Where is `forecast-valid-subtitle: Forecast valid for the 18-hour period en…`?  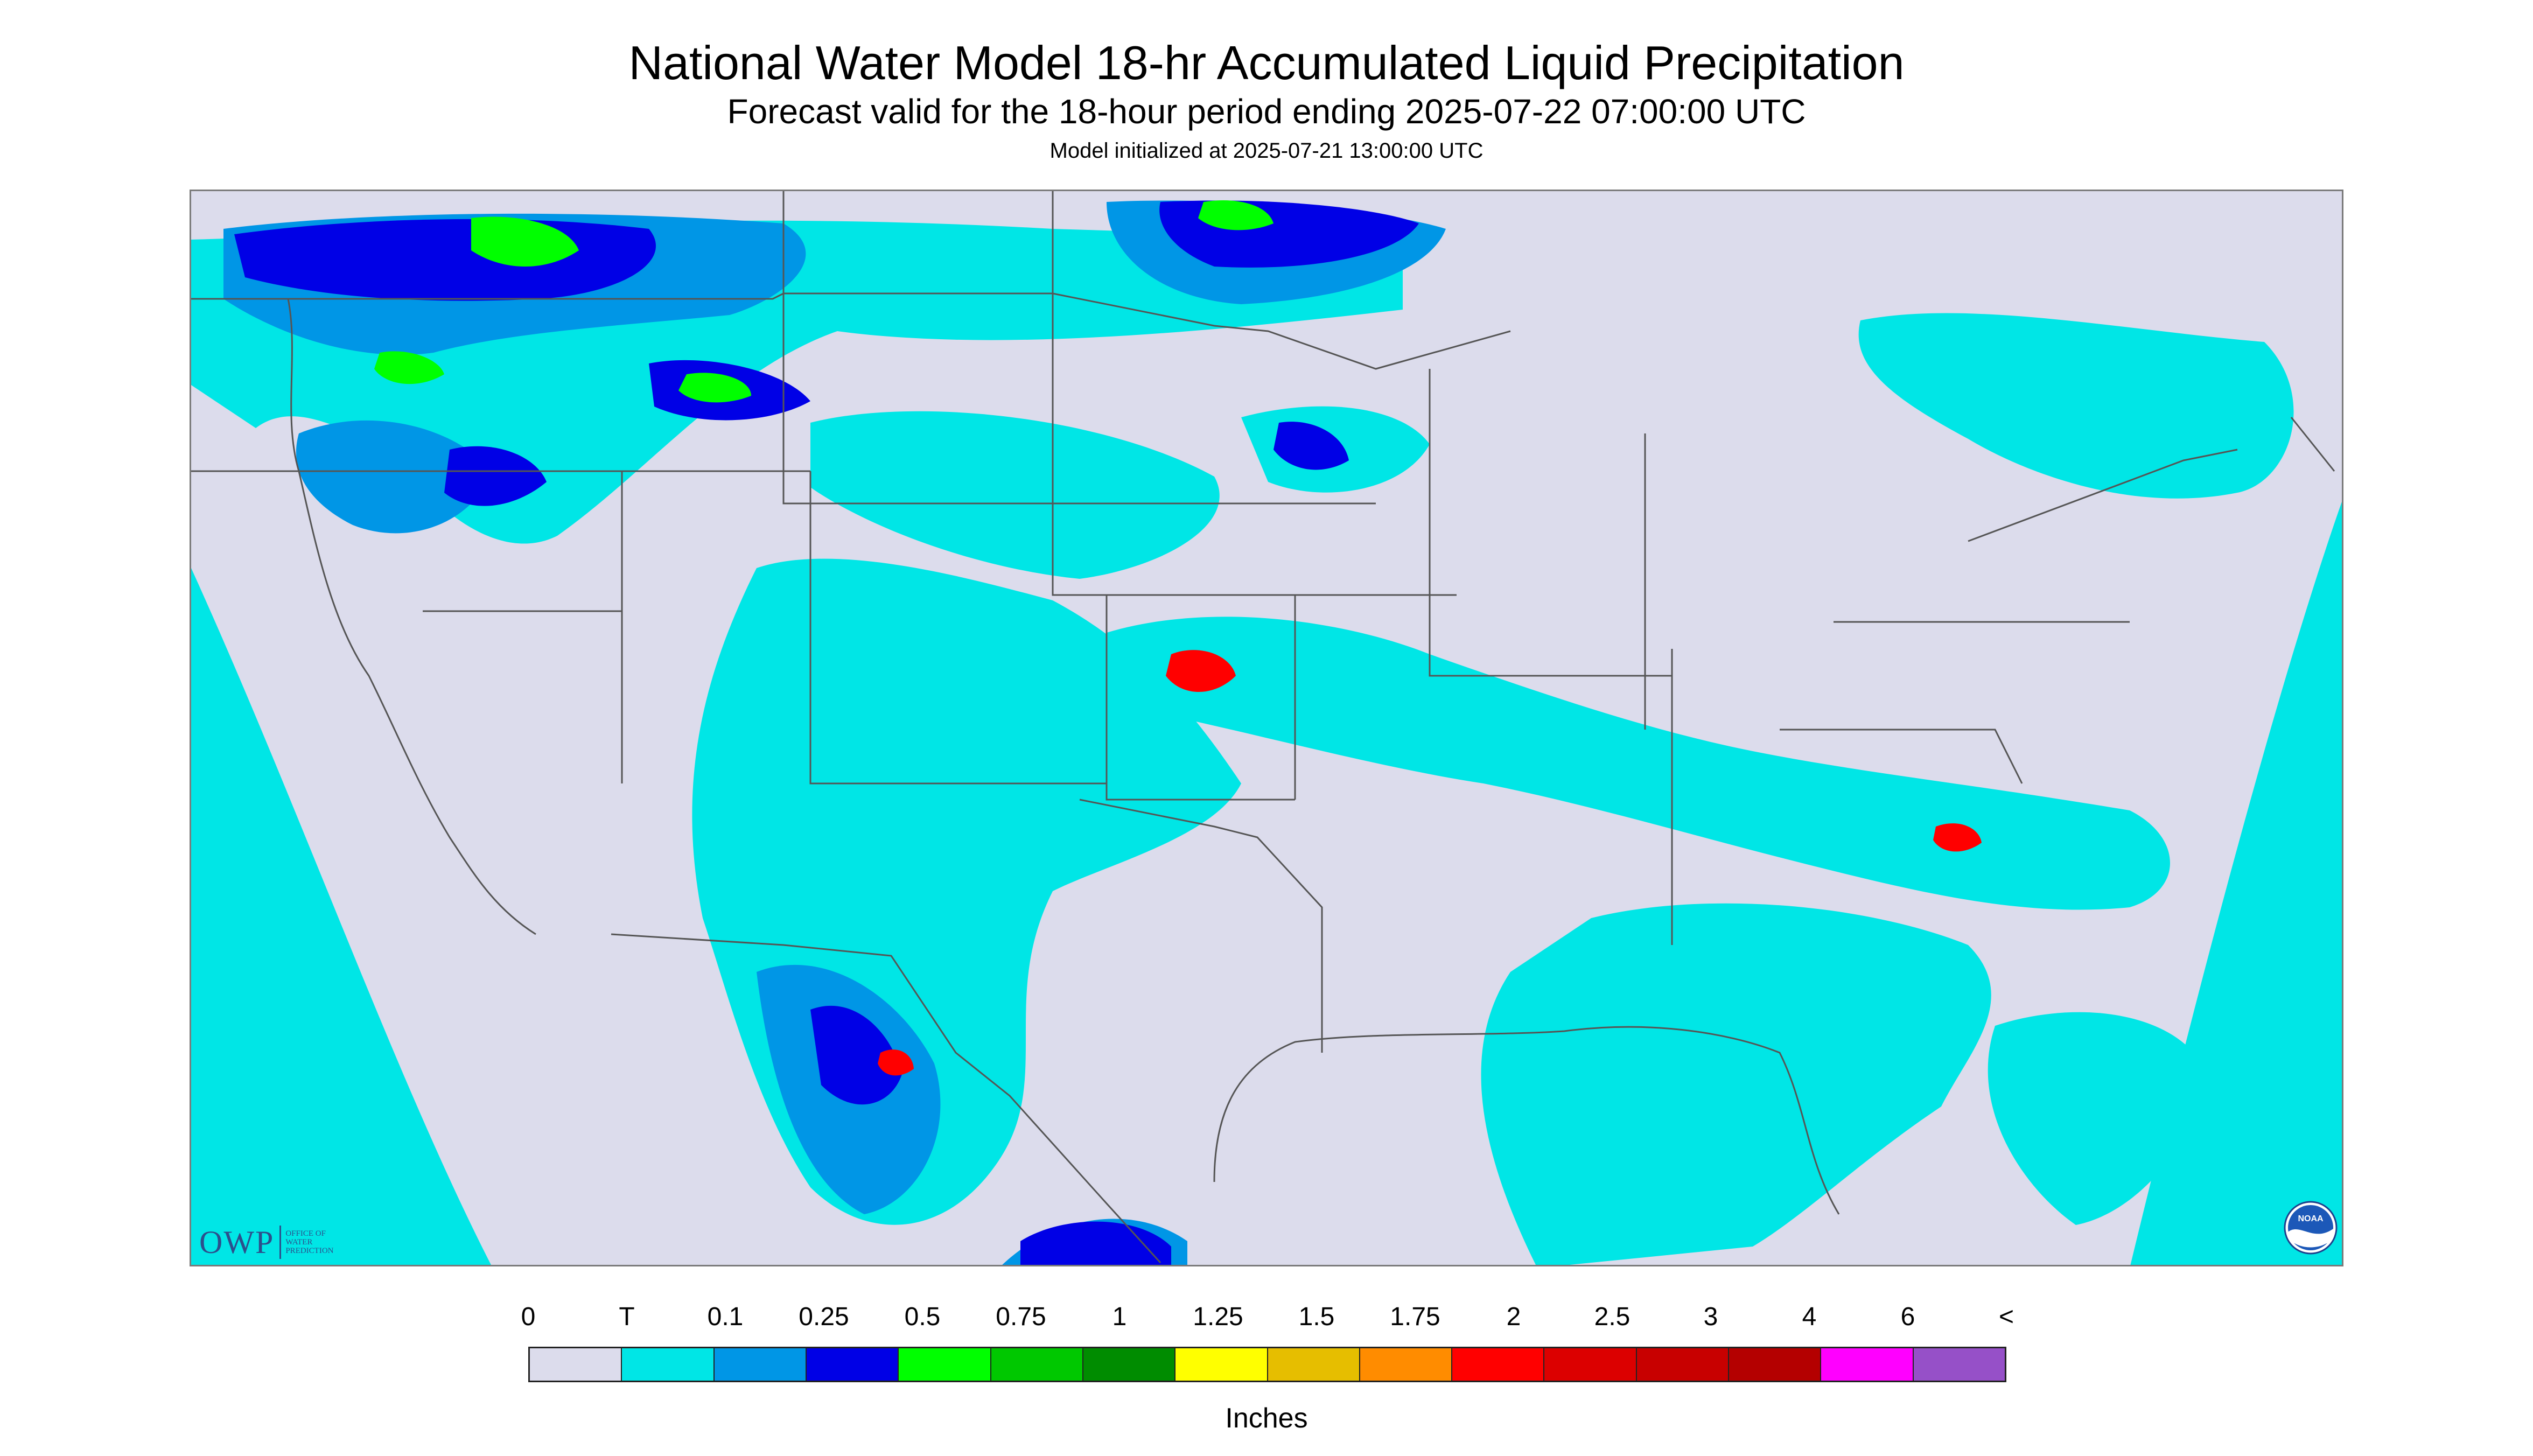 forecast-valid-subtitle: Forecast valid for the 18-hour period en… is located at coordinates (1266, 111).